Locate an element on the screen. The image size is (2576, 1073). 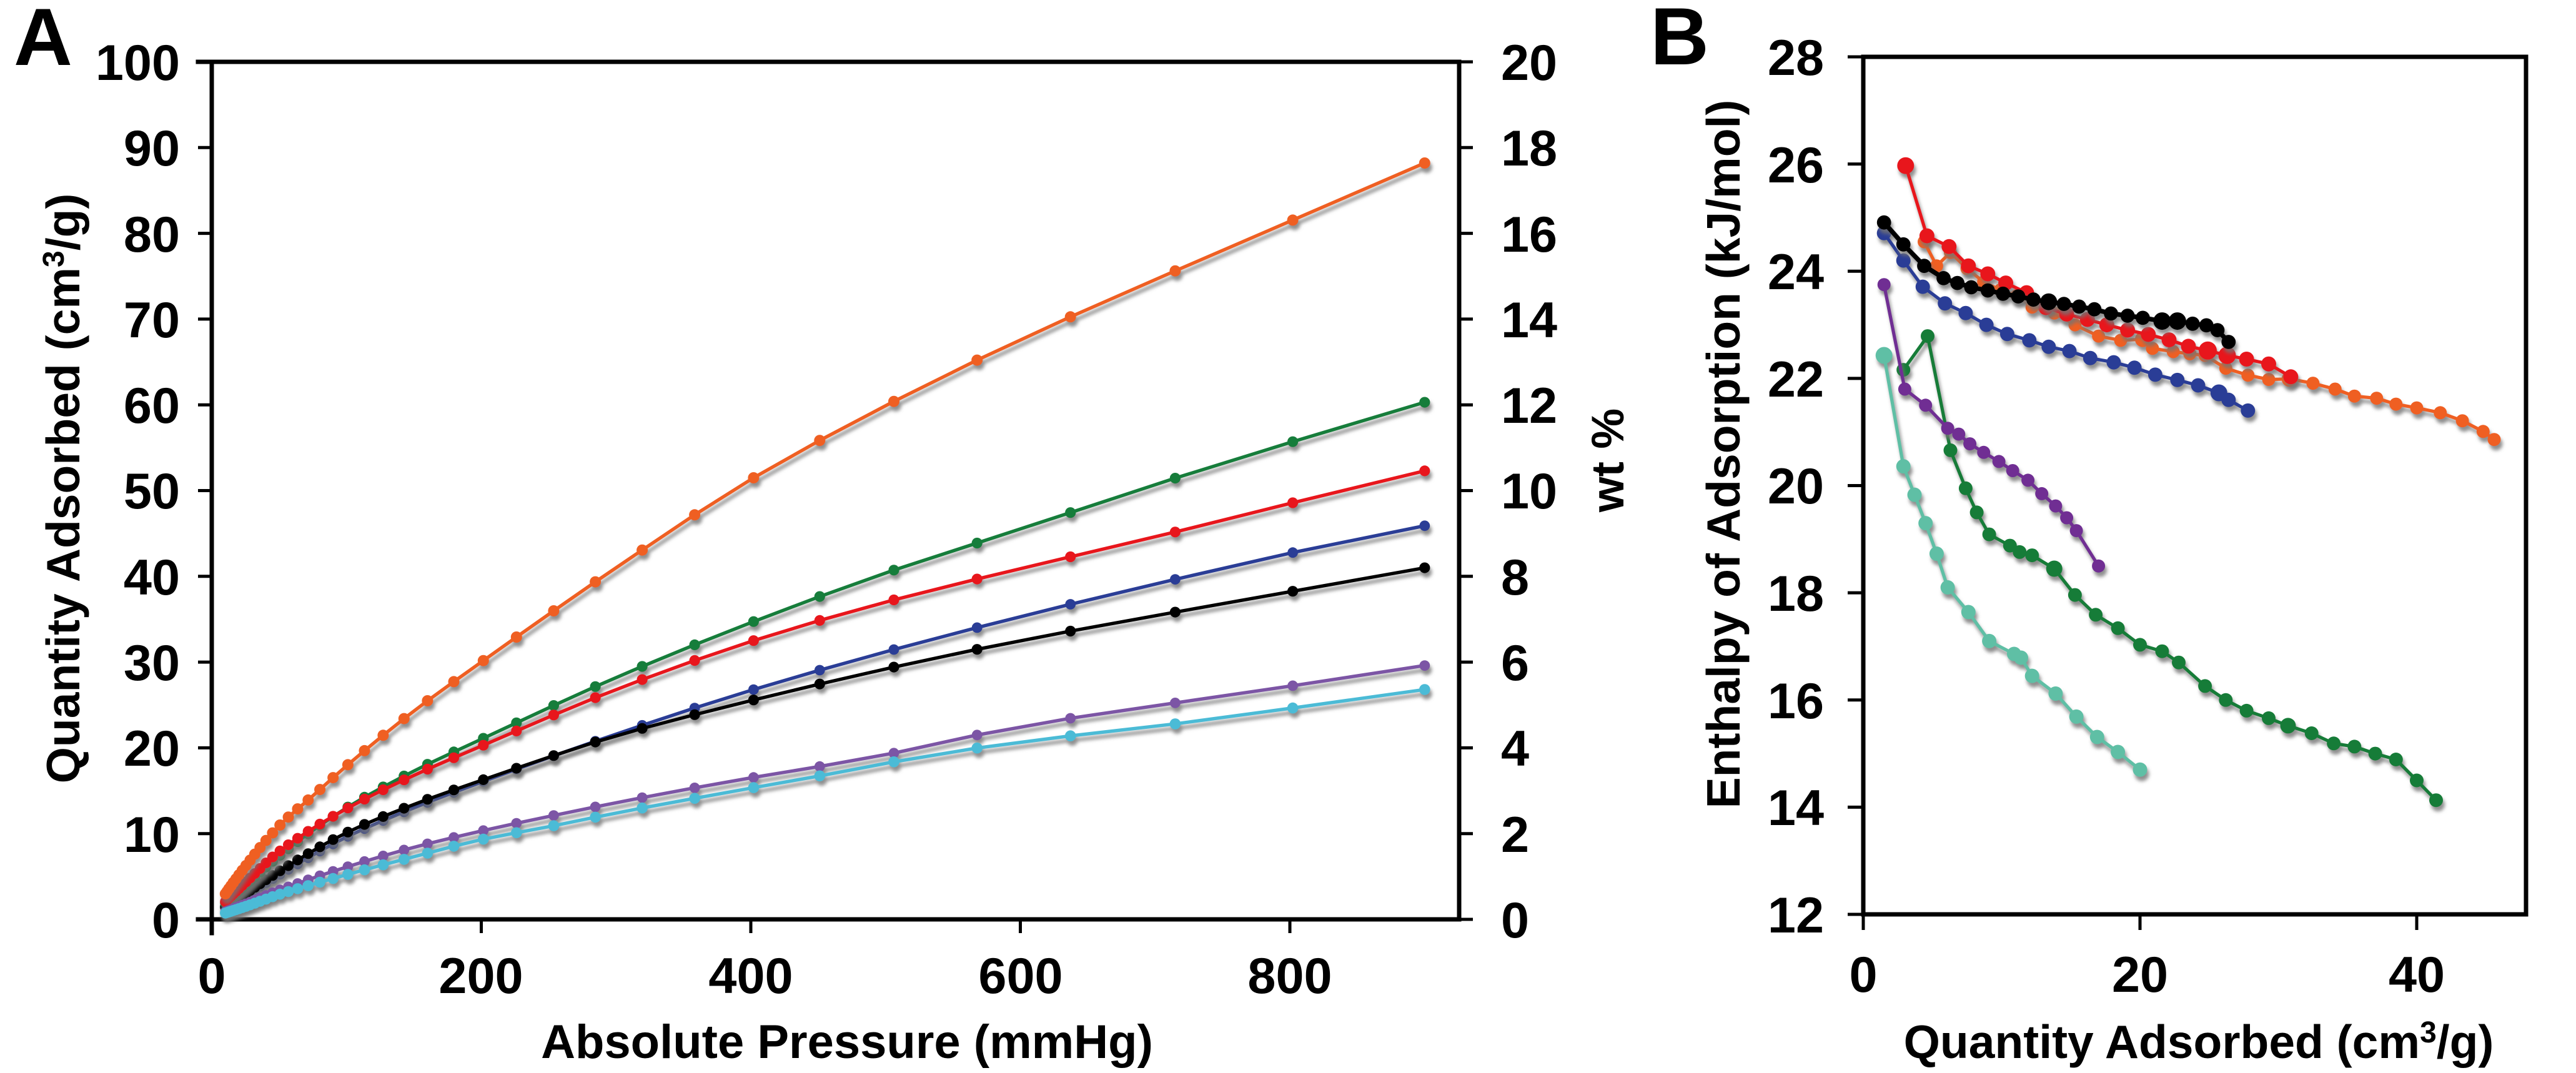
svg-text: 28 is located at coordinates (1796, 58).